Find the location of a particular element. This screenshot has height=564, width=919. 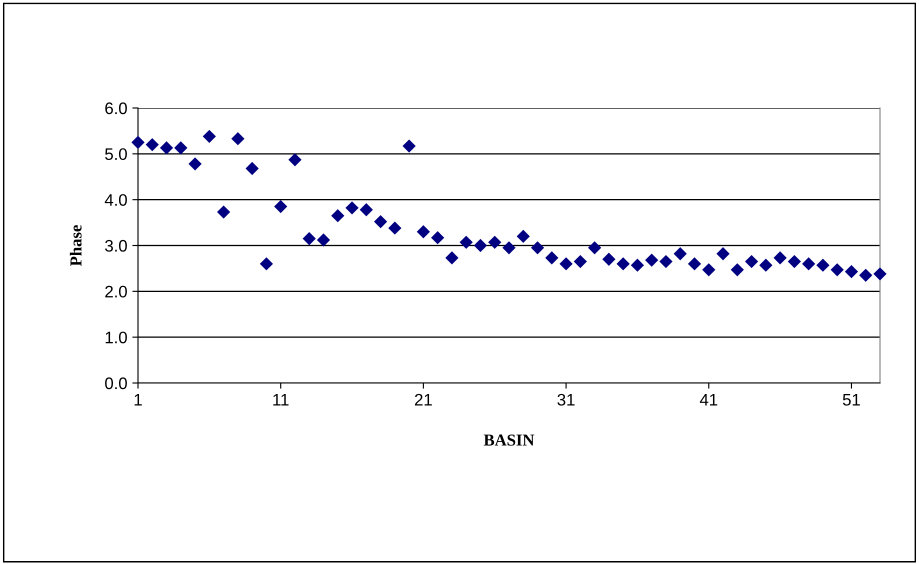

x-tick-label: 41 is located at coordinates (709, 400).